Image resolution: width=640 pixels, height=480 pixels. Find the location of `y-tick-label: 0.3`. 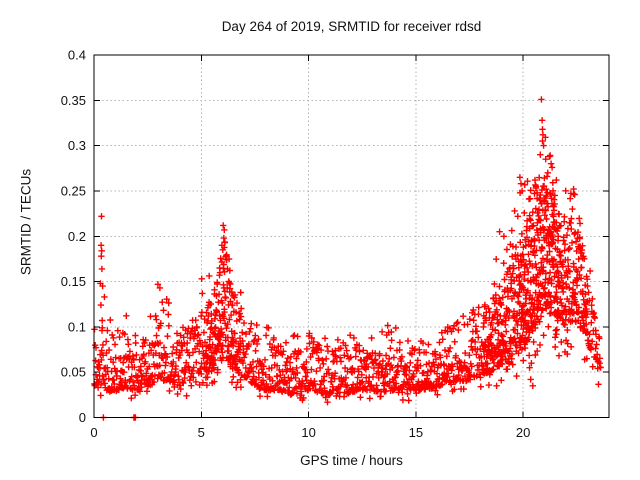

y-tick-label: 0.3 is located at coordinates (77, 145).